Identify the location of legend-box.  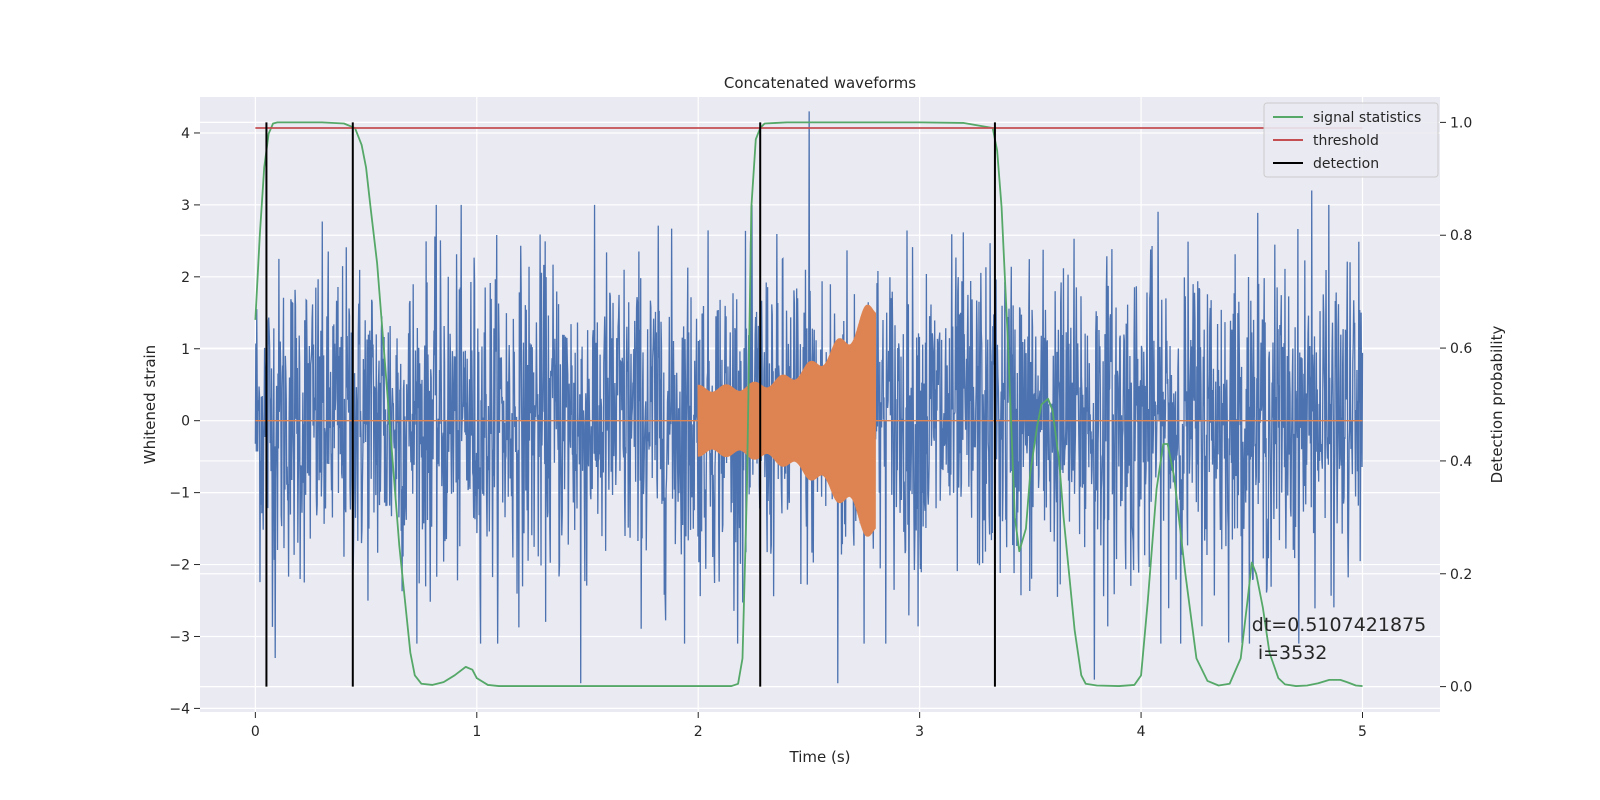
(1351, 140).